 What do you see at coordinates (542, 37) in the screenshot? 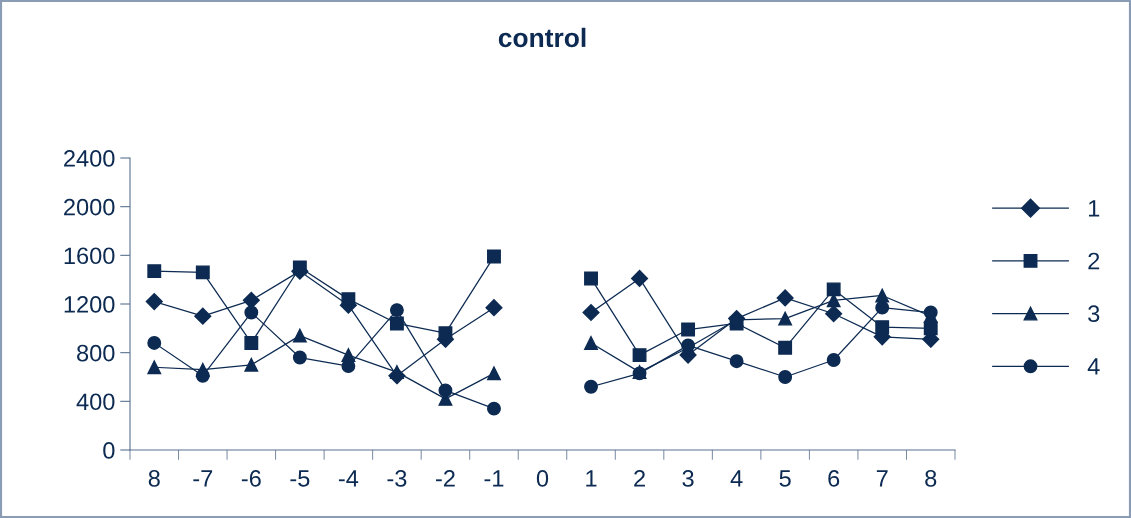
I see `chart-title: control` at bounding box center [542, 37].